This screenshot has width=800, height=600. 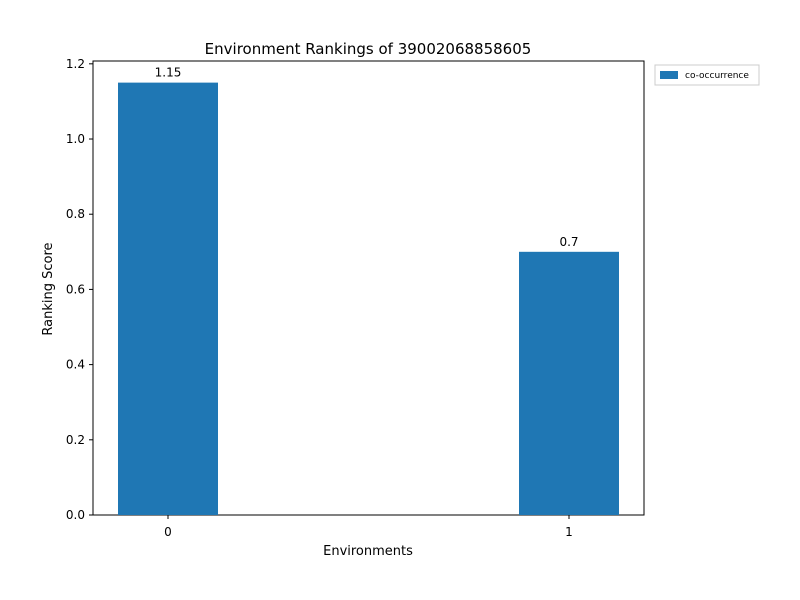 I want to click on y-tick-label: 0.8, so click(x=75, y=214).